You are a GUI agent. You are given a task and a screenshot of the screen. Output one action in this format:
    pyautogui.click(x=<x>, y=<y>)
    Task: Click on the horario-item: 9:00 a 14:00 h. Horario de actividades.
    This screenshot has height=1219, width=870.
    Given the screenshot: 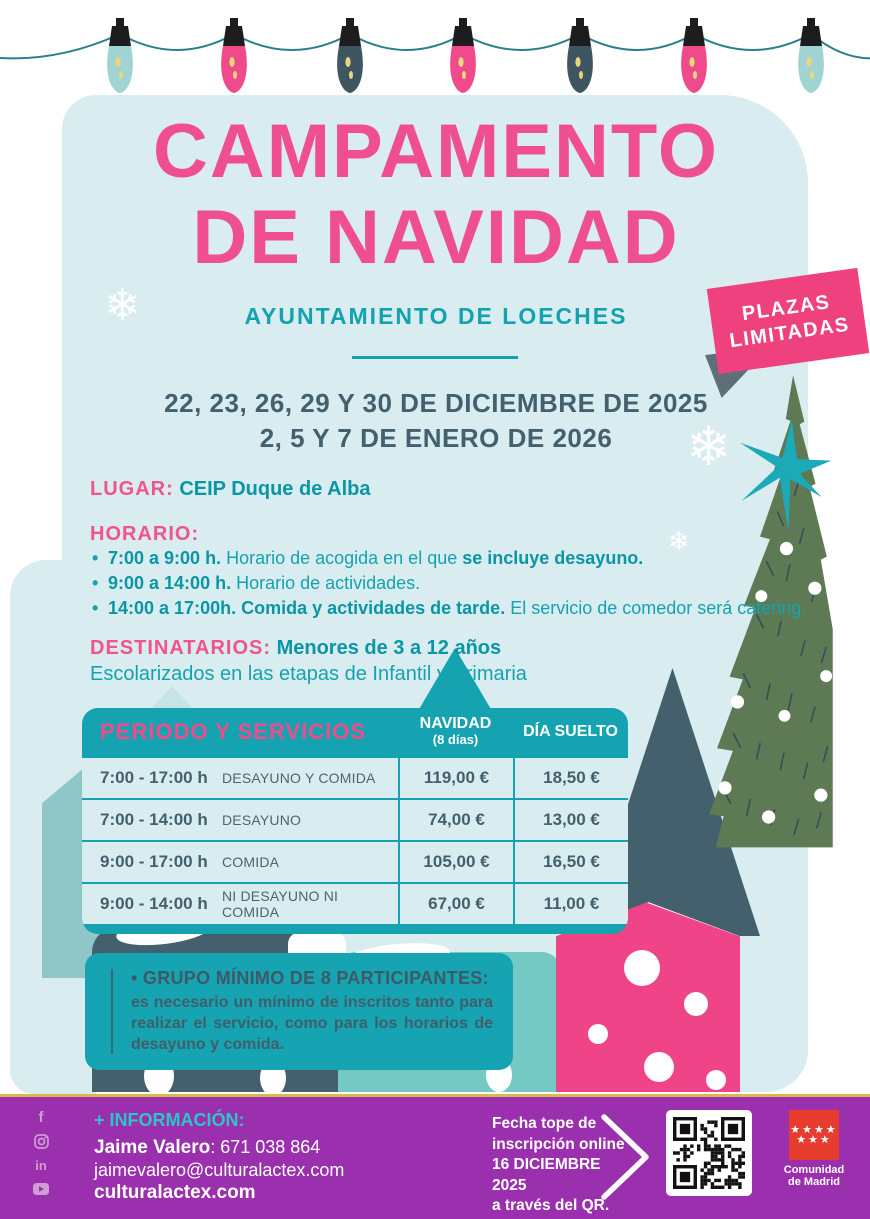 What is the action you would take?
    pyautogui.click(x=448, y=583)
    